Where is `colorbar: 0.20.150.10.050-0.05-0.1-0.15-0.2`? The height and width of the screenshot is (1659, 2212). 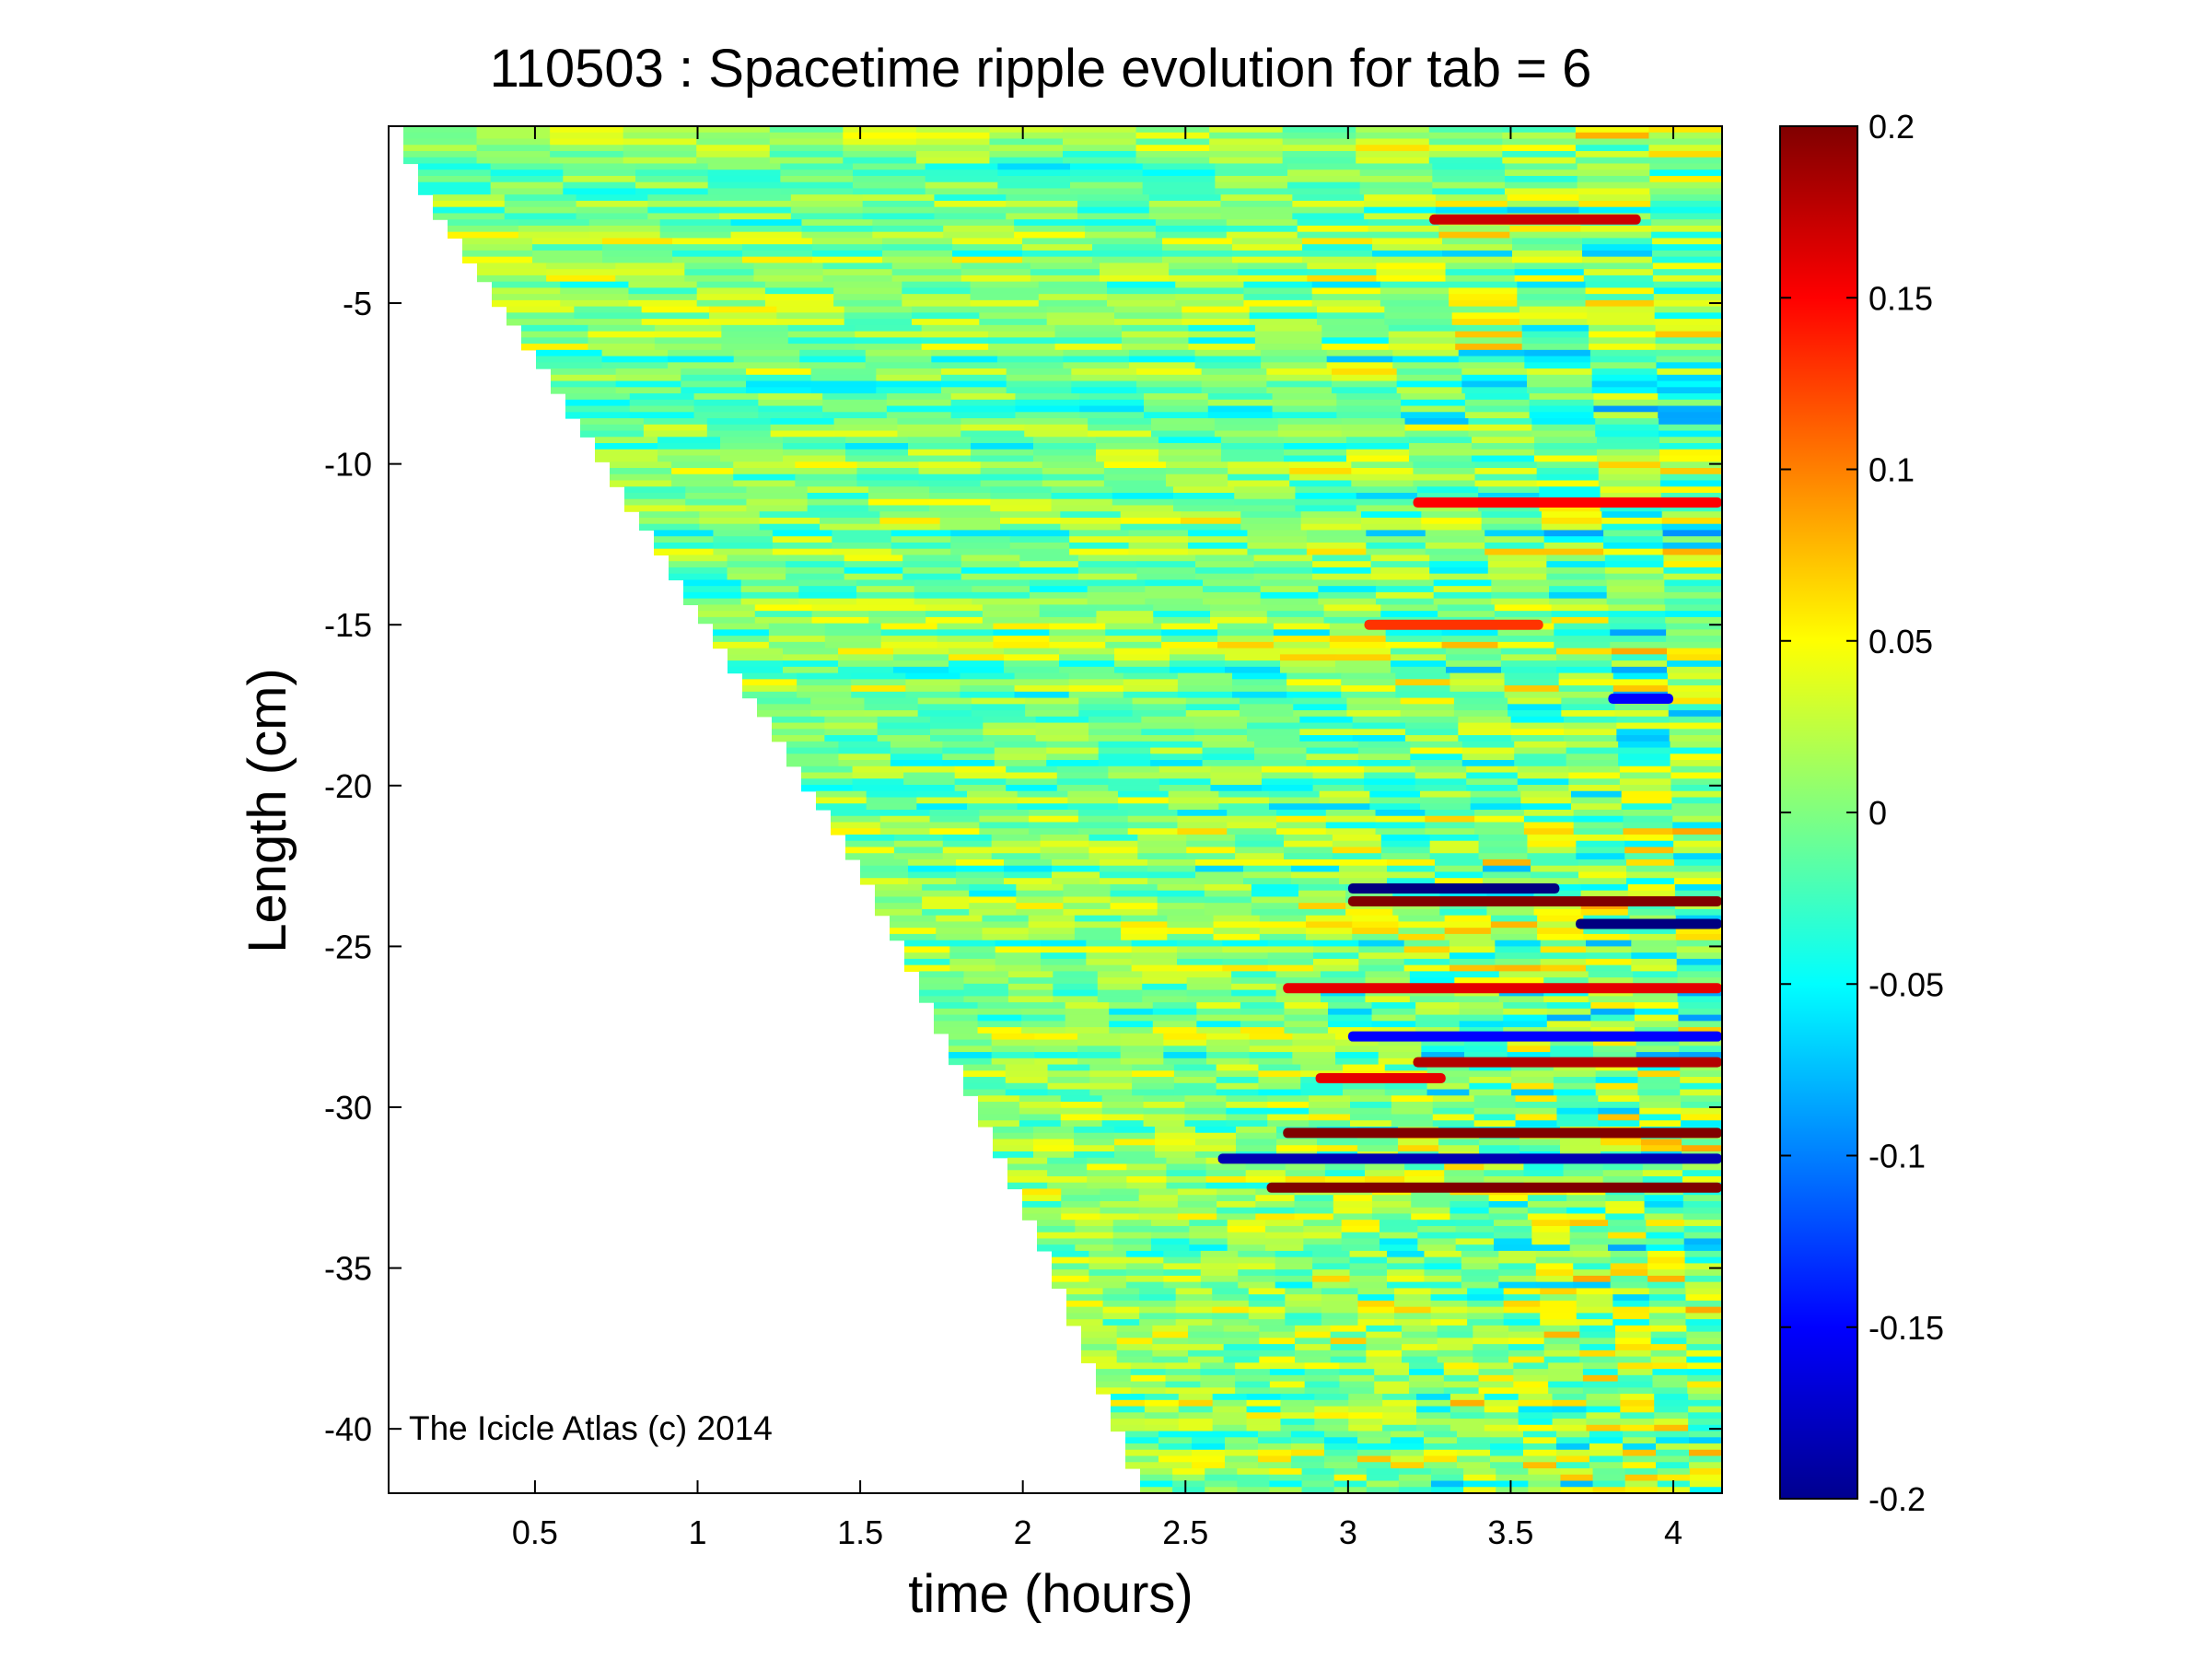 colorbar: 0.20.150.10.050-0.05-0.1-0.15-0.2 is located at coordinates (1862, 813).